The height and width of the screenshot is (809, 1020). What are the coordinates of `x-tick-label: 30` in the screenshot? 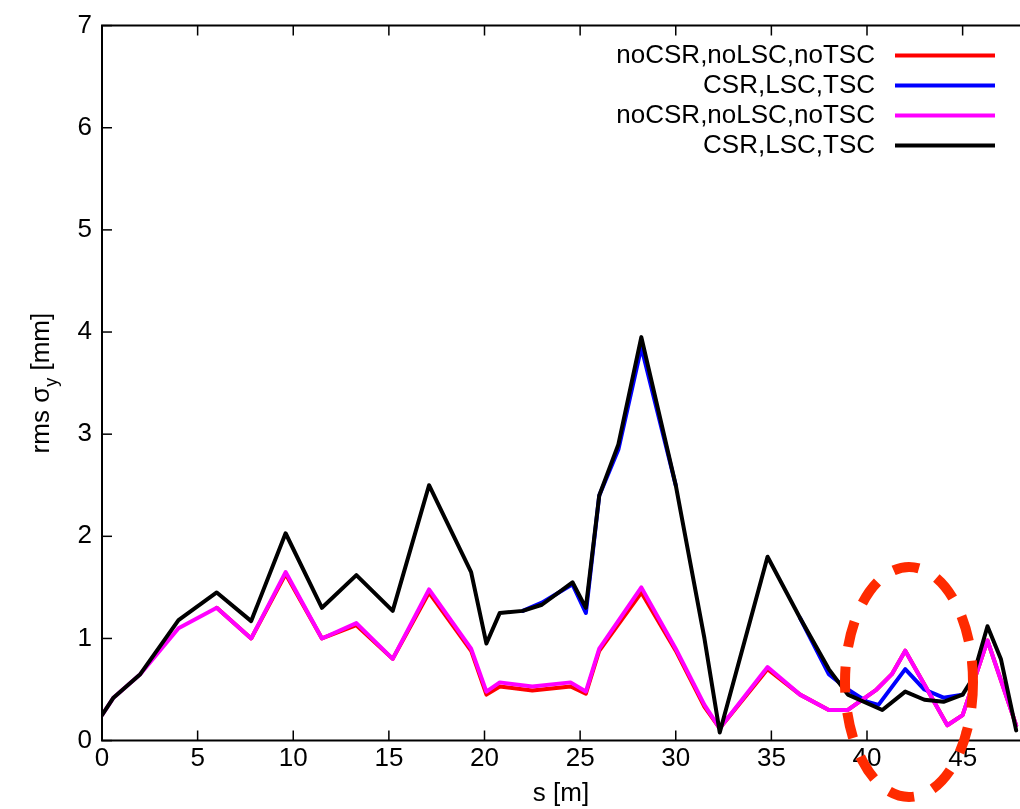 It's located at (676, 757).